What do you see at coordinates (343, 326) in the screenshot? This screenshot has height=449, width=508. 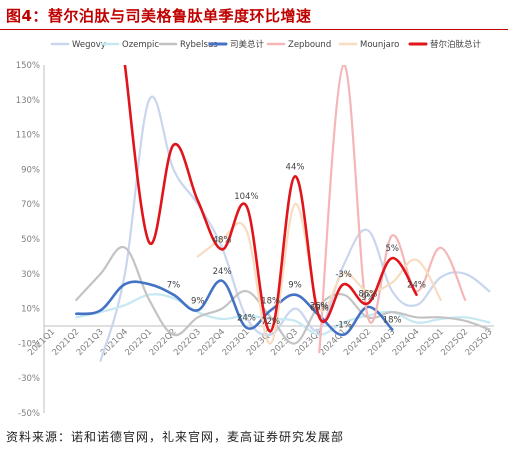 I see `data-label: -1%` at bounding box center [343, 326].